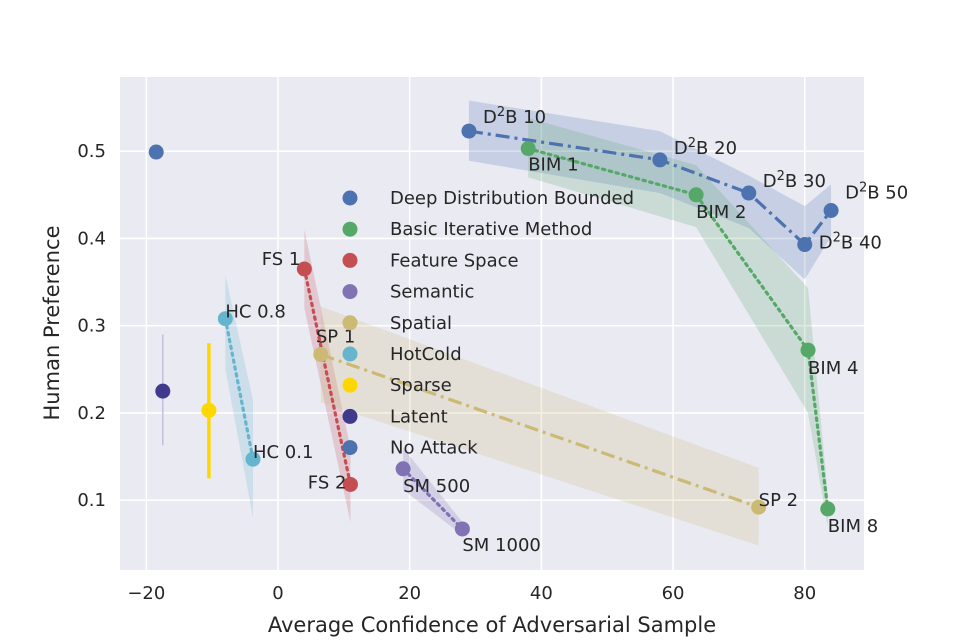 The height and width of the screenshot is (640, 960). What do you see at coordinates (327, 482) in the screenshot?
I see `point-label: FS 2` at bounding box center [327, 482].